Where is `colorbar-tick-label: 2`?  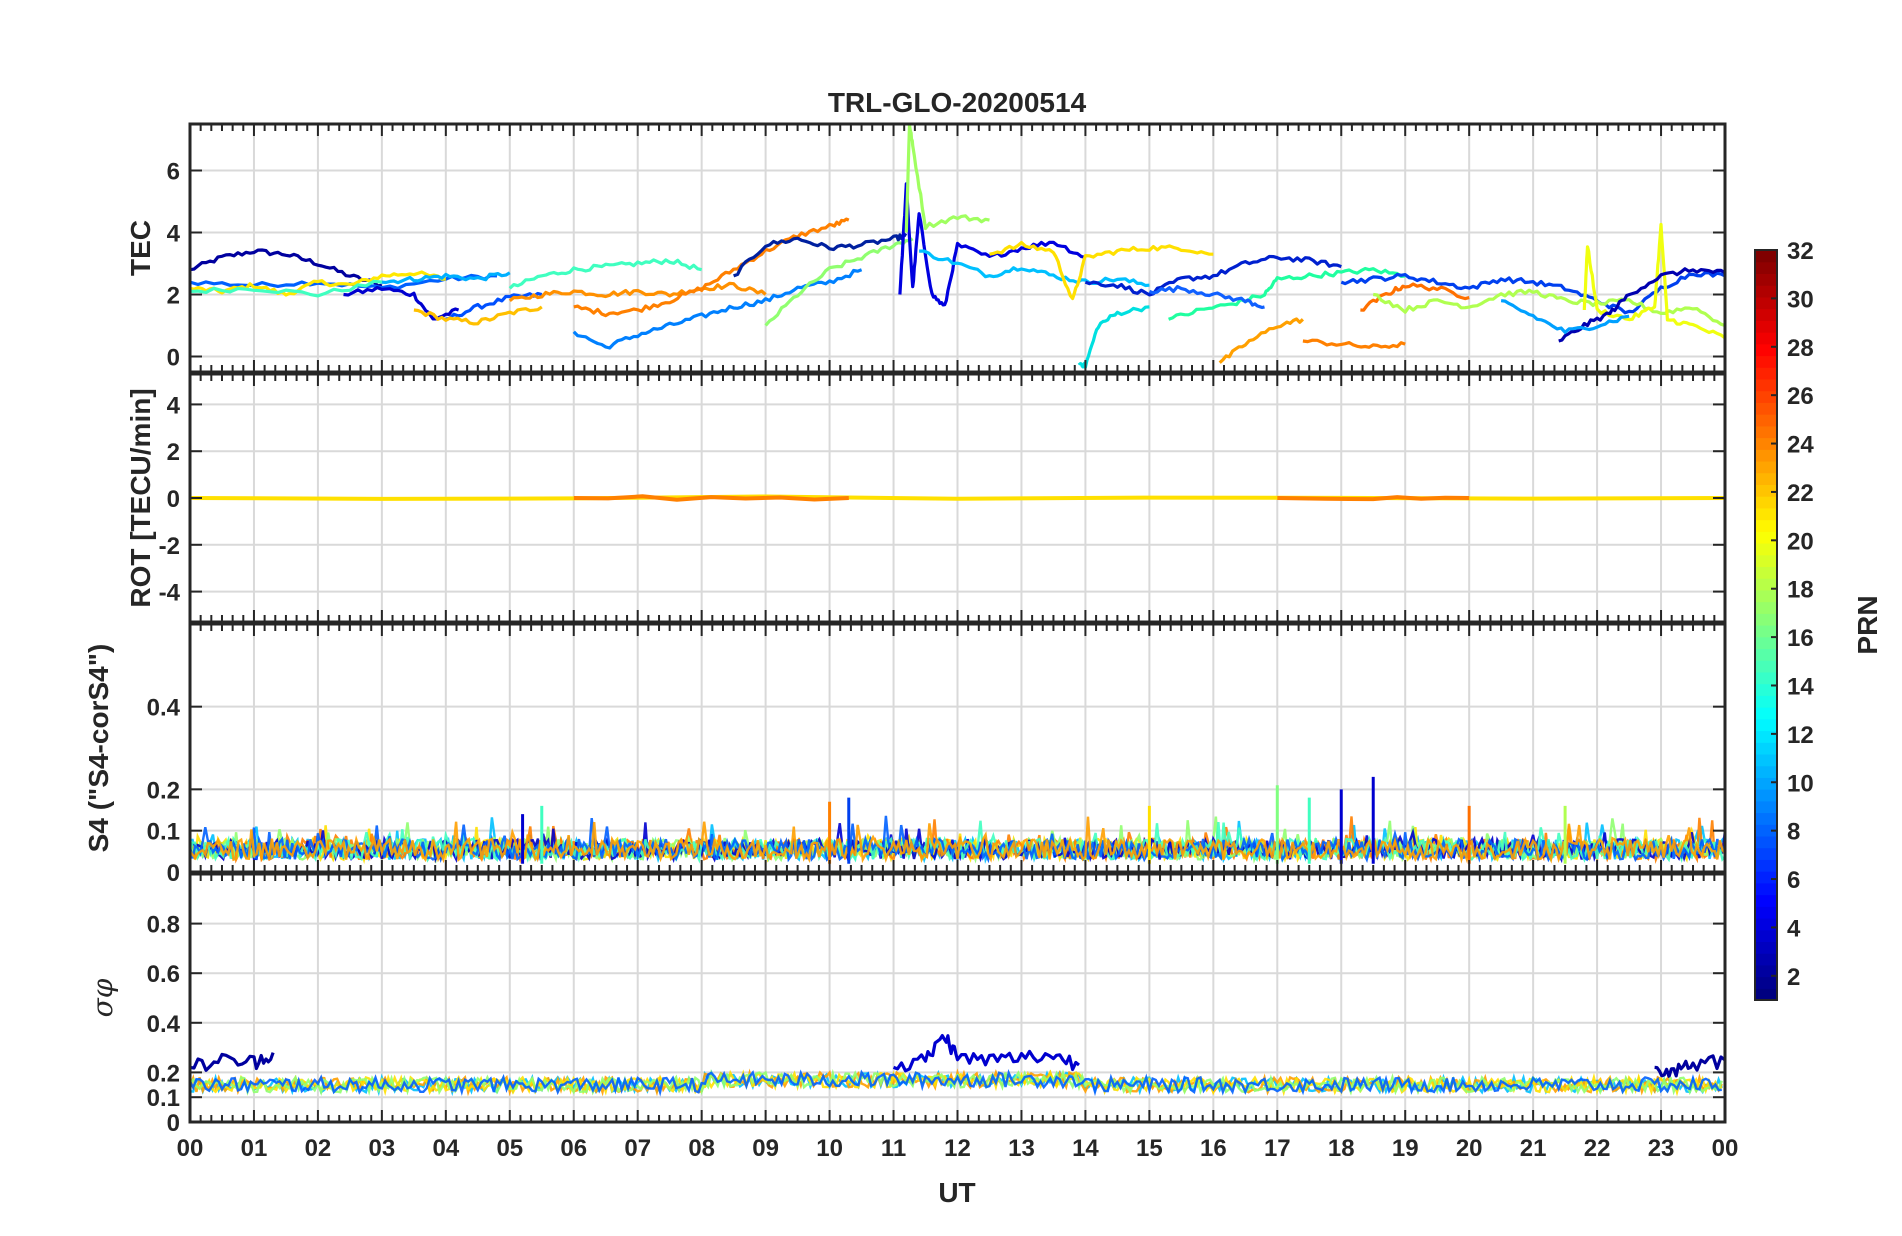
colorbar-tick-label: 2 is located at coordinates (1793, 977).